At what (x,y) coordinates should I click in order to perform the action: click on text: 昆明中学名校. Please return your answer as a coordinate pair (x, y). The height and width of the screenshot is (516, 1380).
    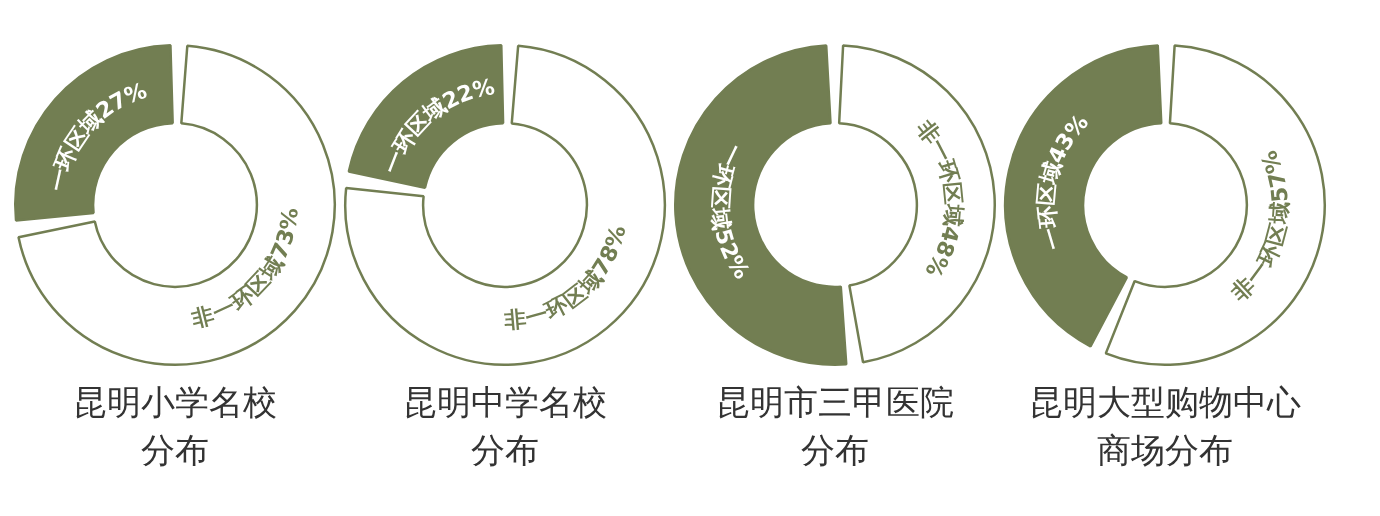
    Looking at the image, I should click on (505, 402).